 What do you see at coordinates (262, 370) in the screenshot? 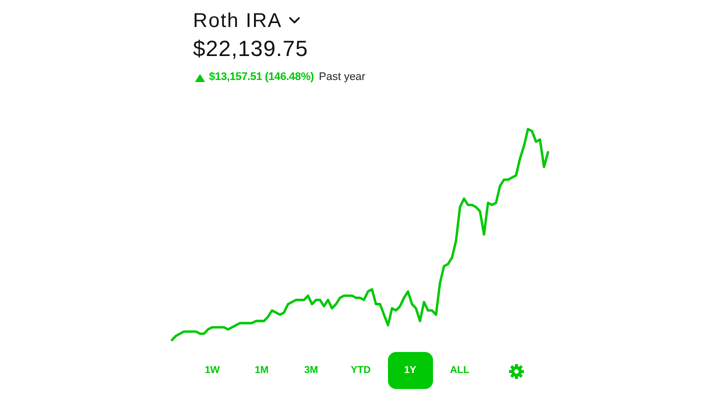
I see `text: 1M` at bounding box center [262, 370].